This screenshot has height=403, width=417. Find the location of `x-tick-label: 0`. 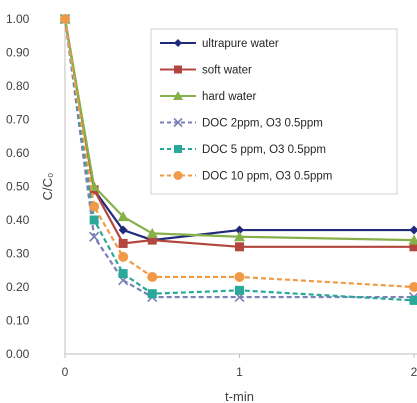

x-tick-label: 0 is located at coordinates (65, 372).